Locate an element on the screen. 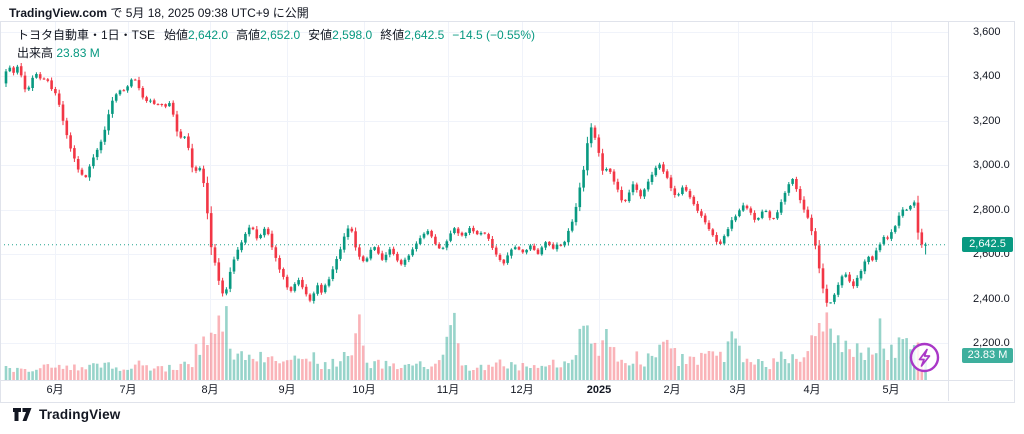 This screenshot has height=434, width=1024. price-tick-label: 2,400.0 is located at coordinates (991, 298).